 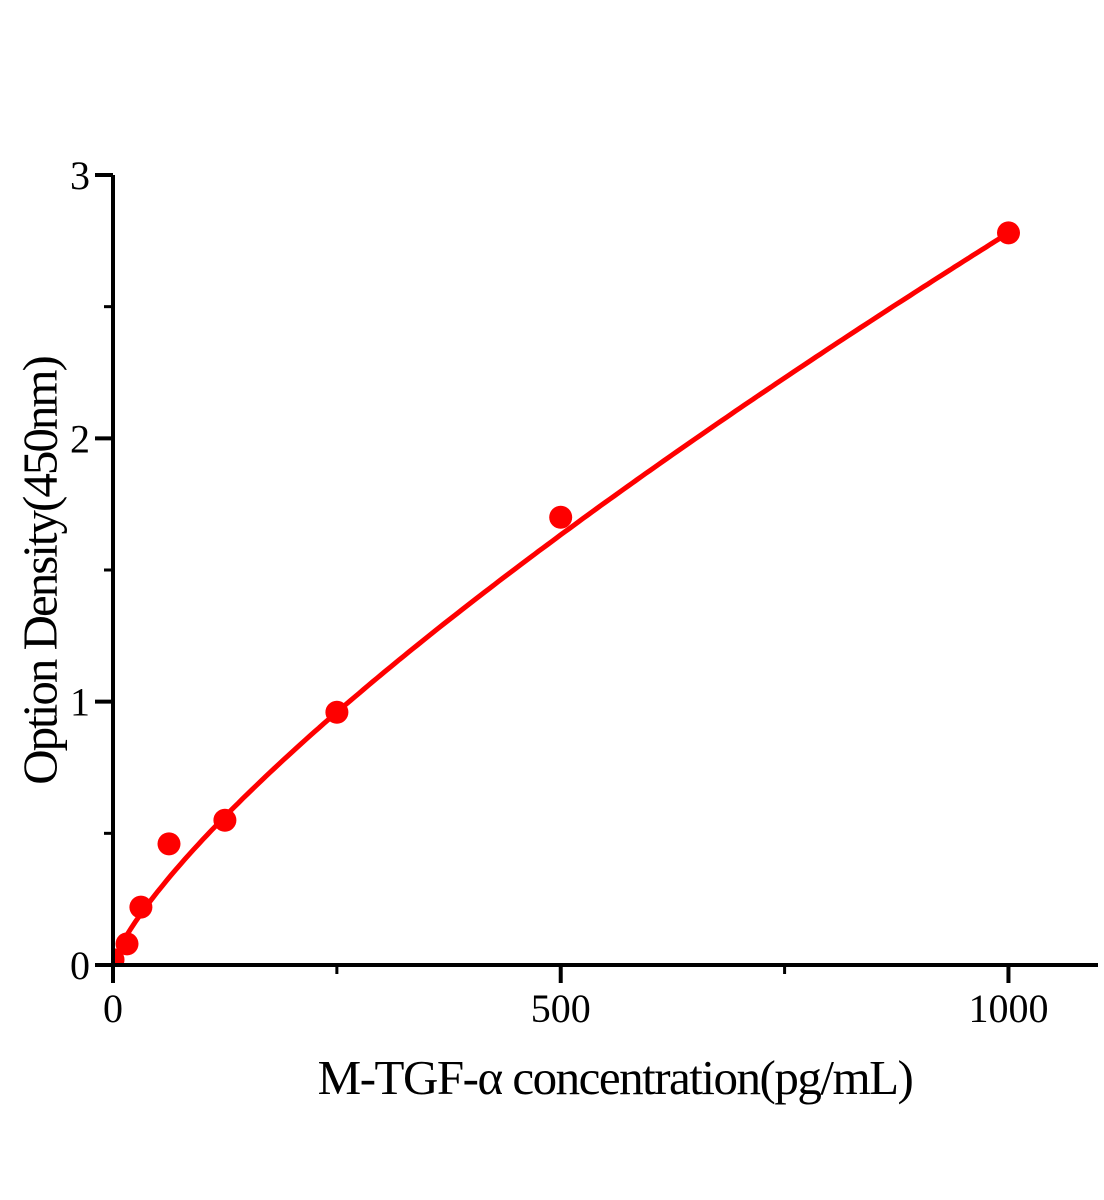 What do you see at coordinates (561, 1008) in the screenshot?
I see `x-tick-label: 500` at bounding box center [561, 1008].